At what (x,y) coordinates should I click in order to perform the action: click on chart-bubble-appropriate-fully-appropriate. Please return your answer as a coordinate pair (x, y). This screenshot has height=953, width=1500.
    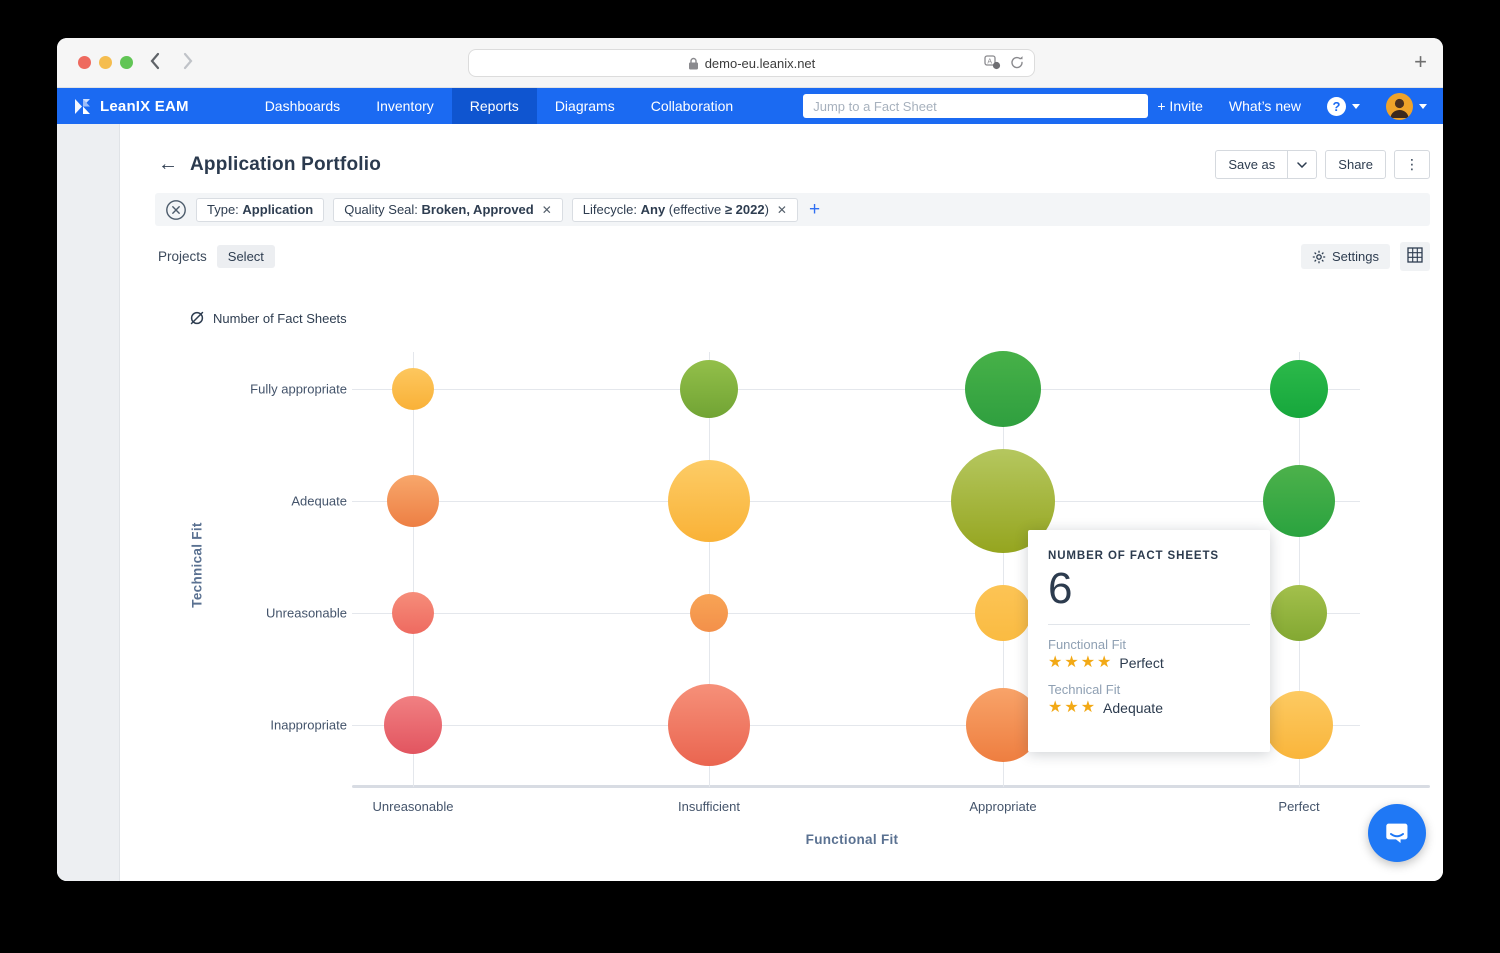
    Looking at the image, I should click on (1003, 389).